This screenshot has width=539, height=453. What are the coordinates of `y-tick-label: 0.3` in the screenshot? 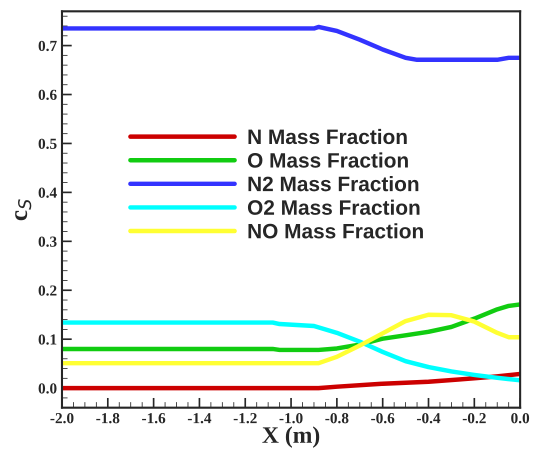 It's located at (47, 241).